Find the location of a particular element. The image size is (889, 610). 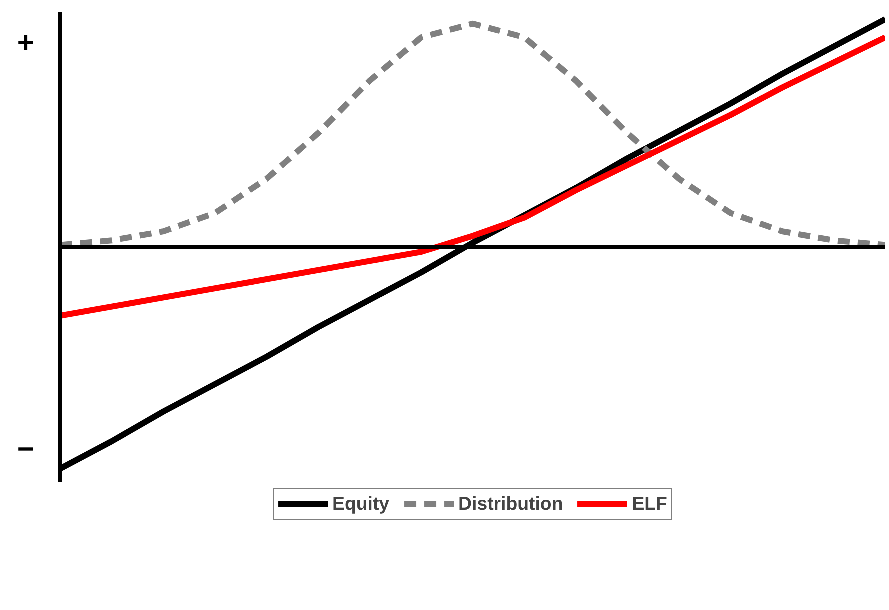

legend-label: Equity is located at coordinates (361, 504).